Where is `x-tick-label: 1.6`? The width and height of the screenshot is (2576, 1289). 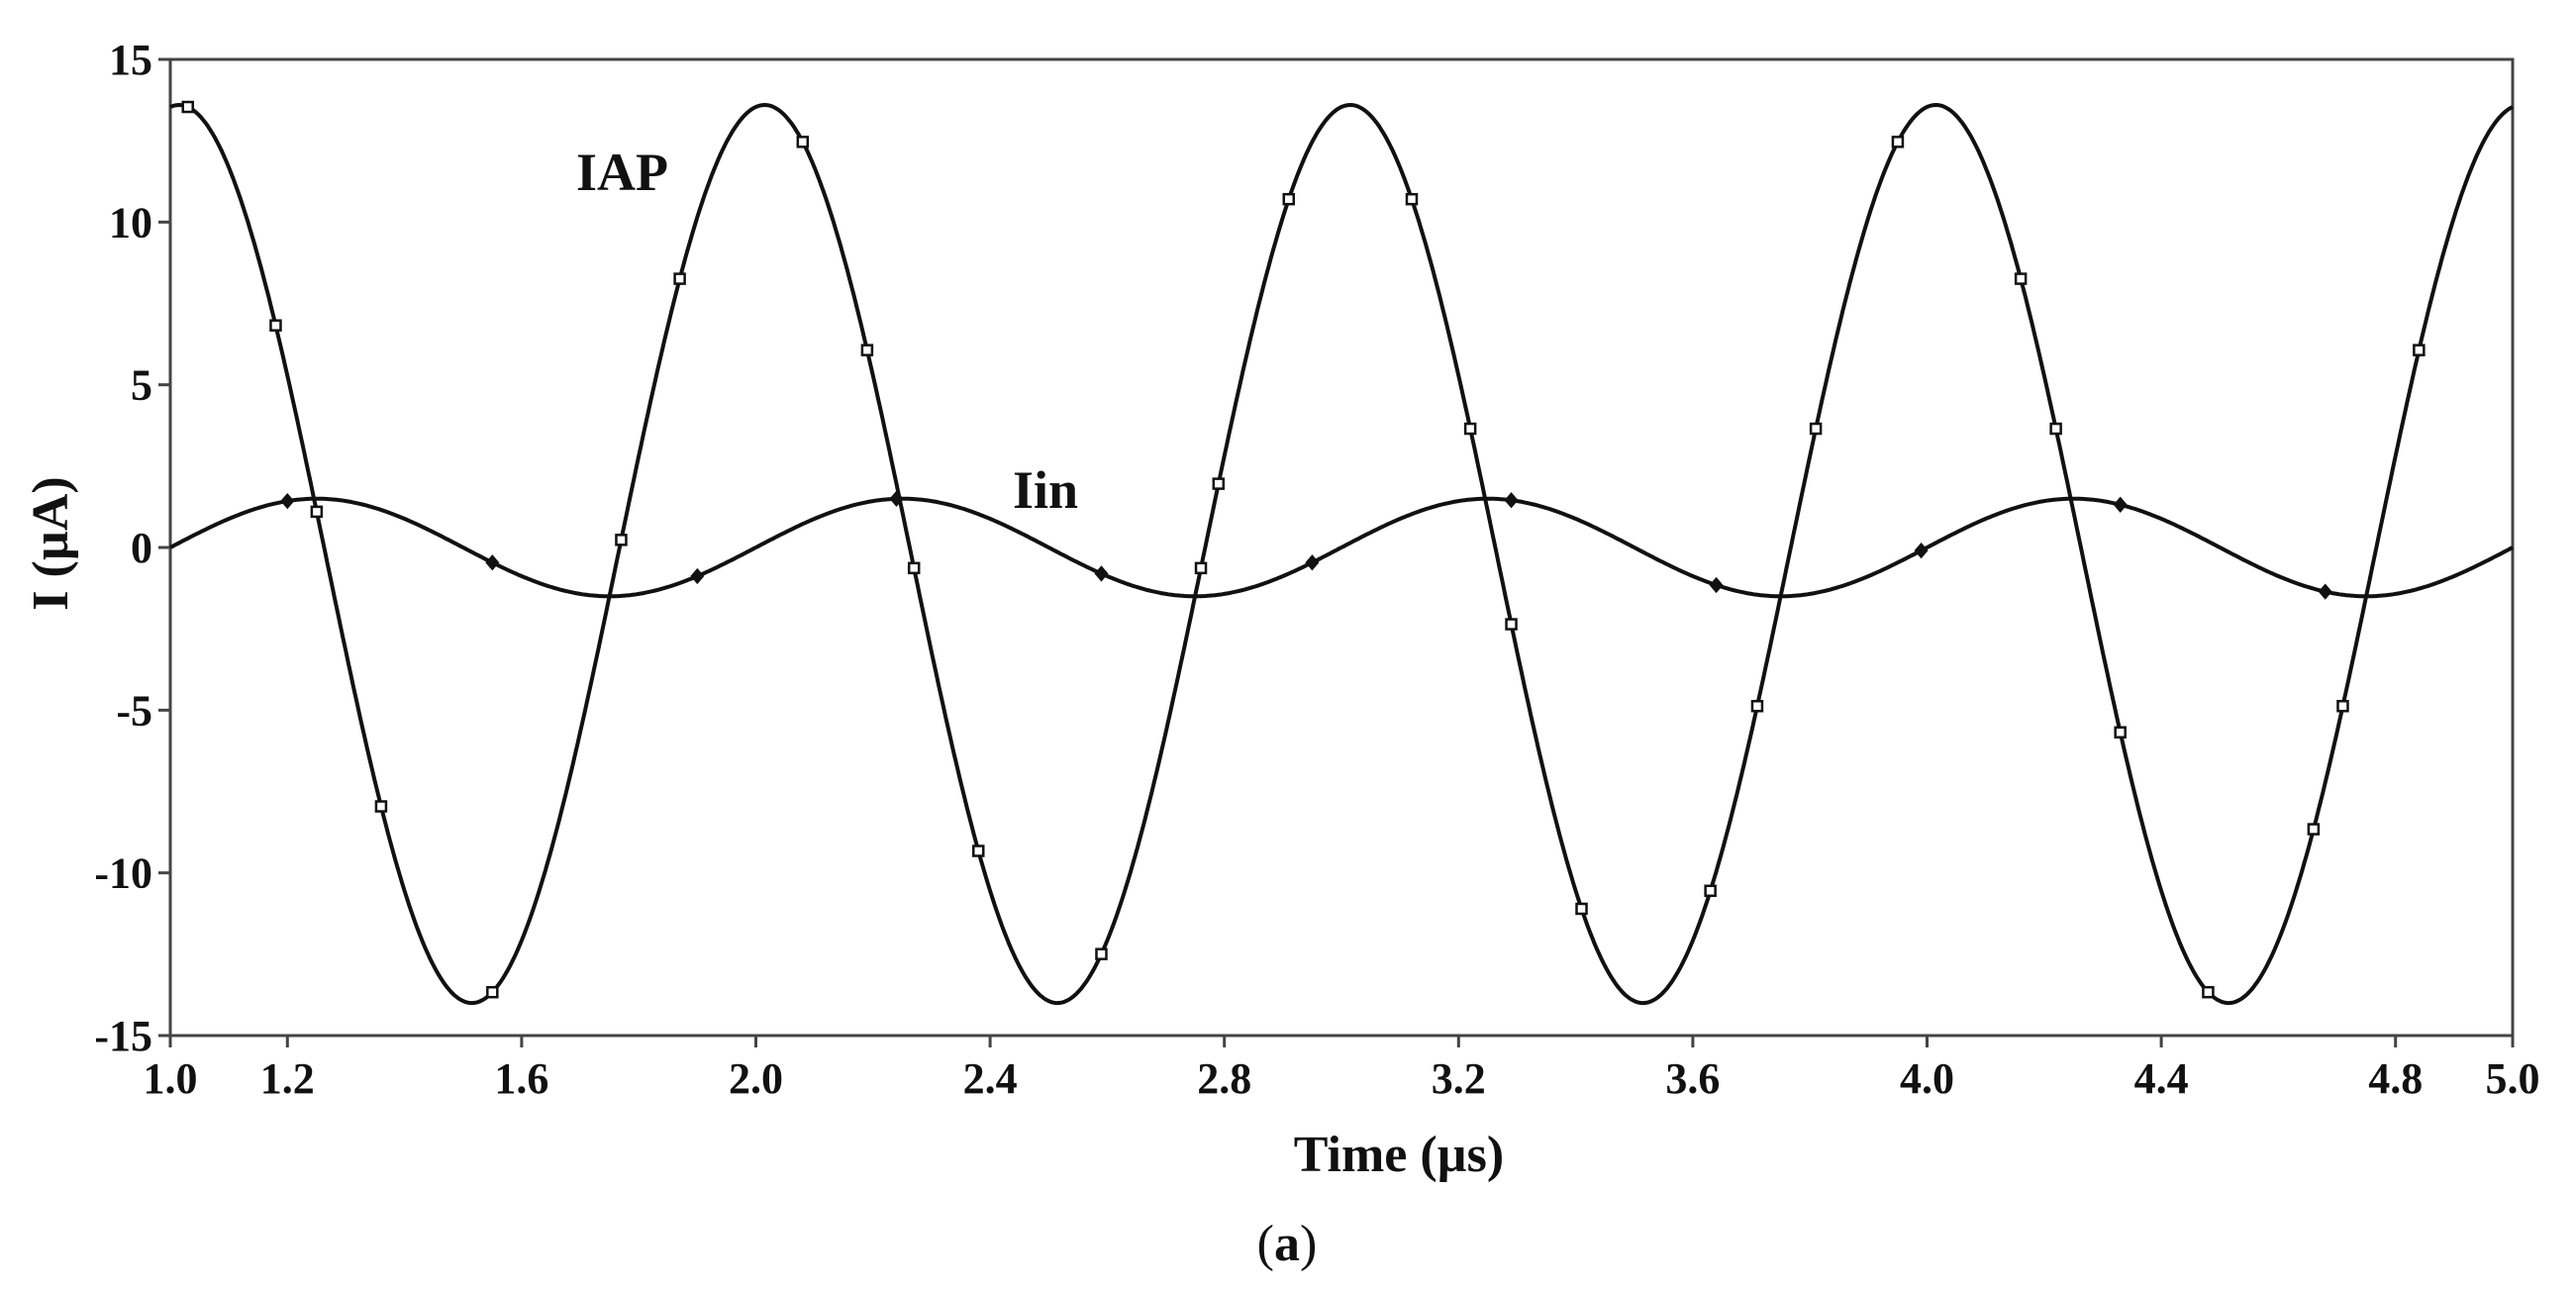
x-tick-label: 1.6 is located at coordinates (521, 1078).